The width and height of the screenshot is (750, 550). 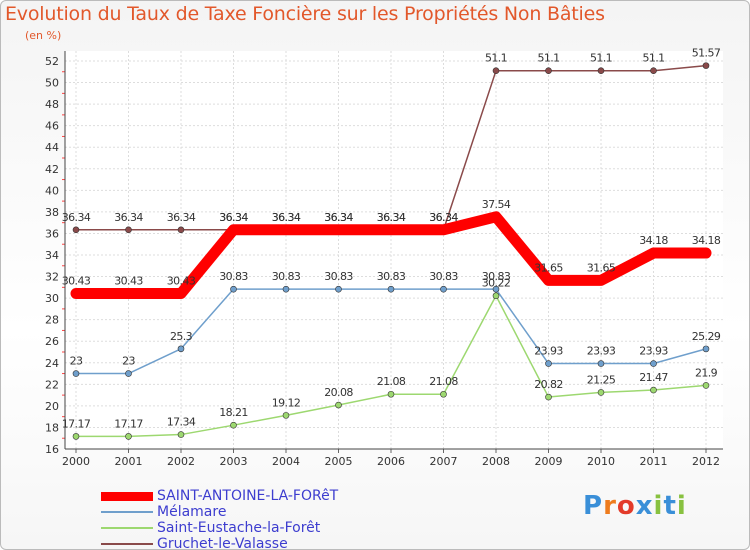 What do you see at coordinates (129, 461) in the screenshot?
I see `x-tick-label: 2001` at bounding box center [129, 461].